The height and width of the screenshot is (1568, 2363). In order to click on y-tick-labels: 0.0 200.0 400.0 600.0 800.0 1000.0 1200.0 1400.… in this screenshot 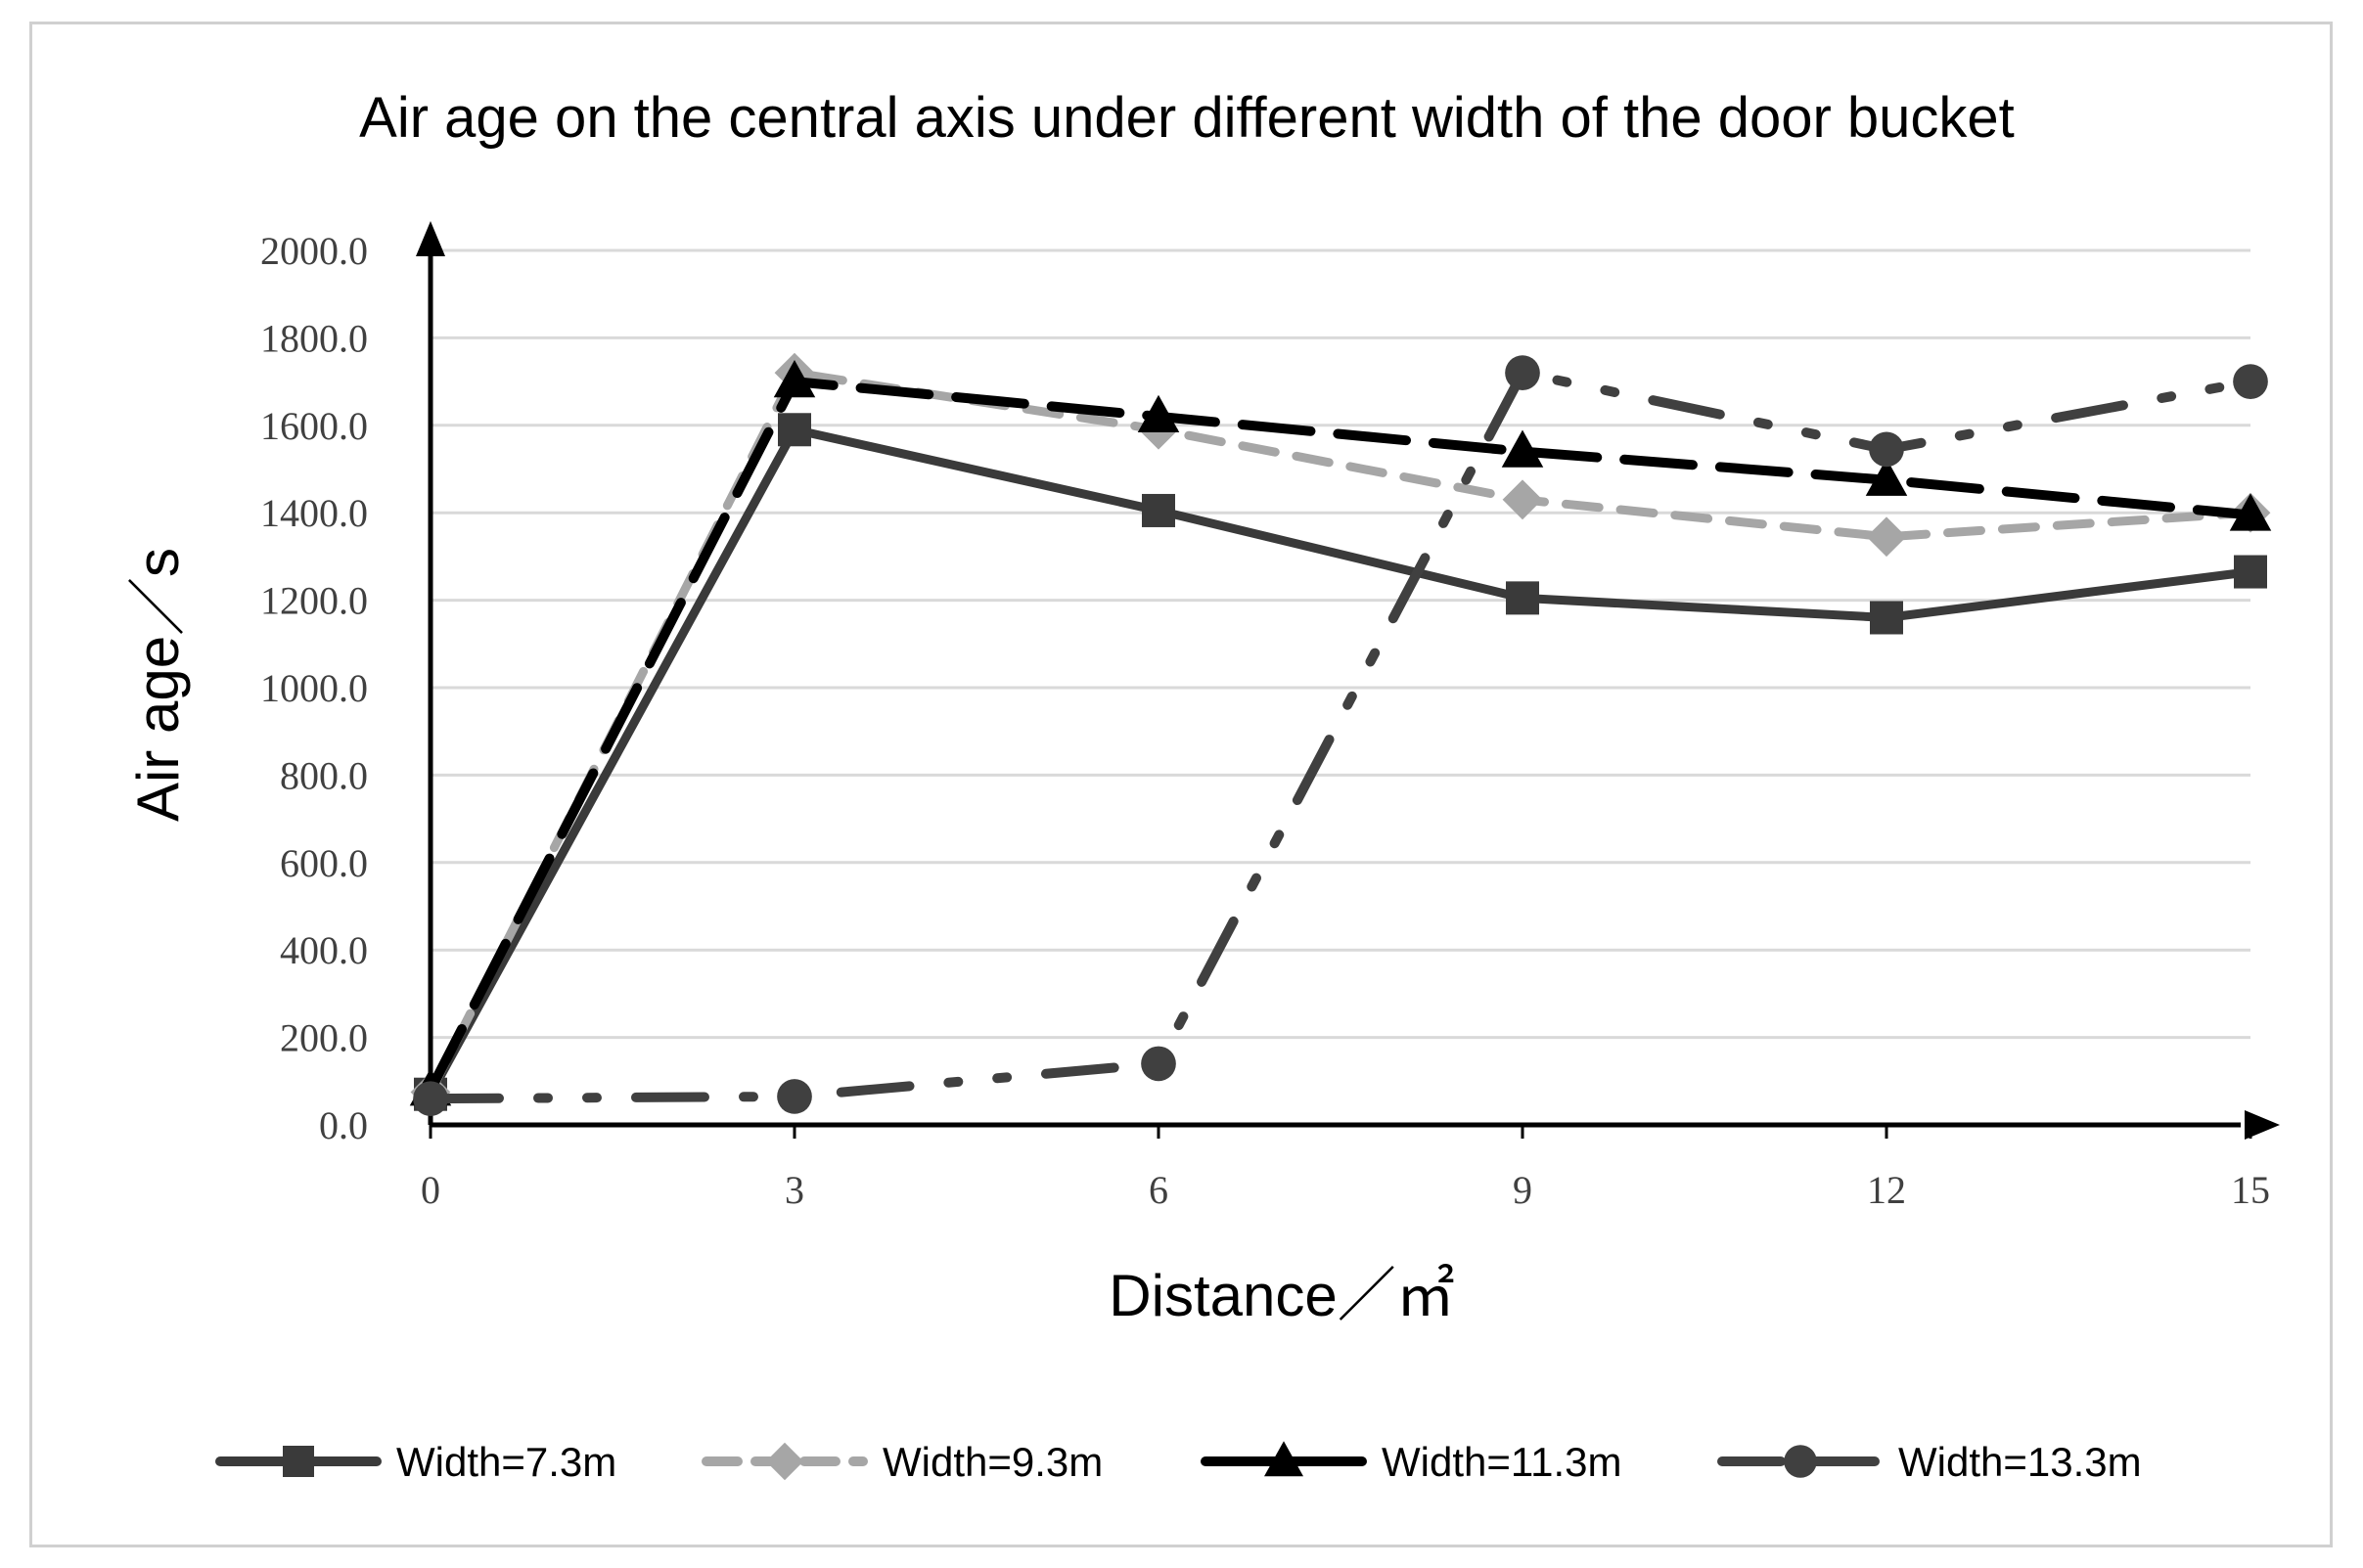, I will do `click(314, 688)`.